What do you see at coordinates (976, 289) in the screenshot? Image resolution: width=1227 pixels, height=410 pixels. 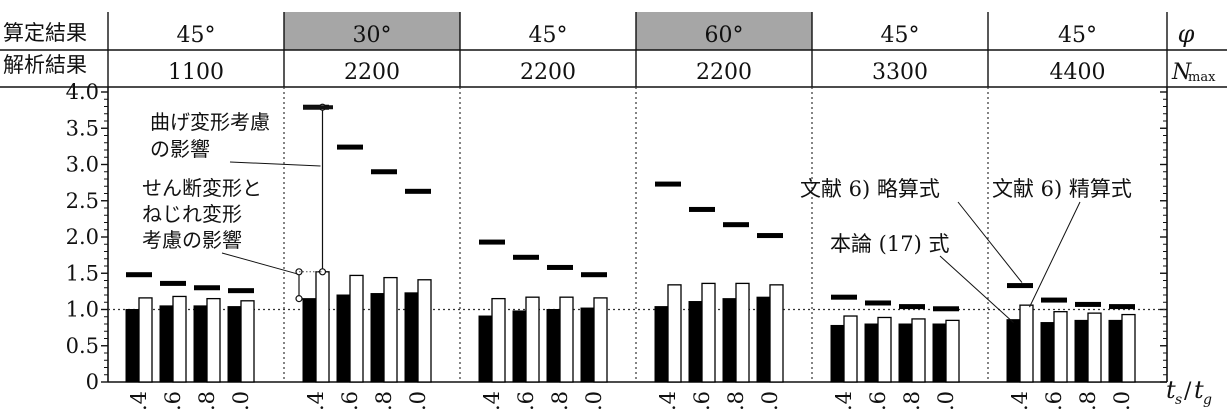 I see `leader-this-paper` at bounding box center [976, 289].